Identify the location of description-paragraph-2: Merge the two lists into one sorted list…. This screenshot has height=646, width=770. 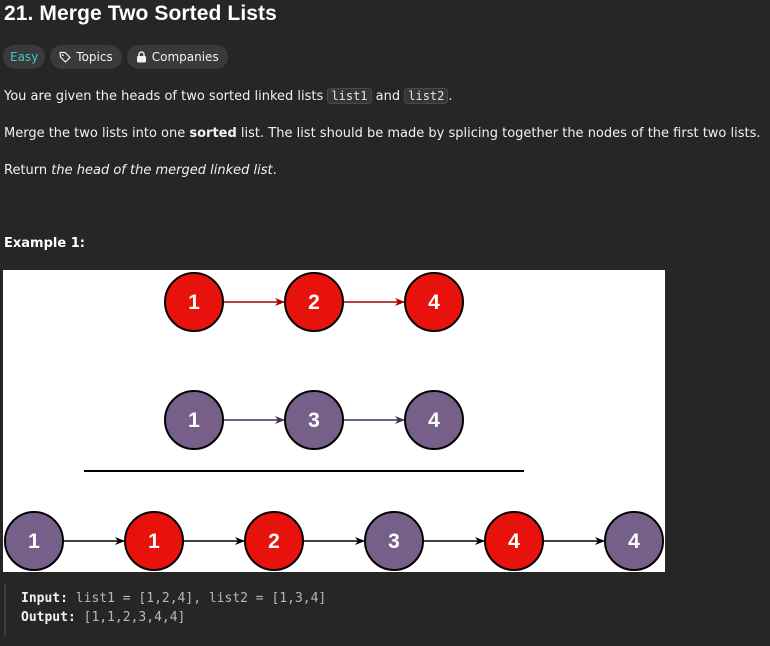
(382, 133).